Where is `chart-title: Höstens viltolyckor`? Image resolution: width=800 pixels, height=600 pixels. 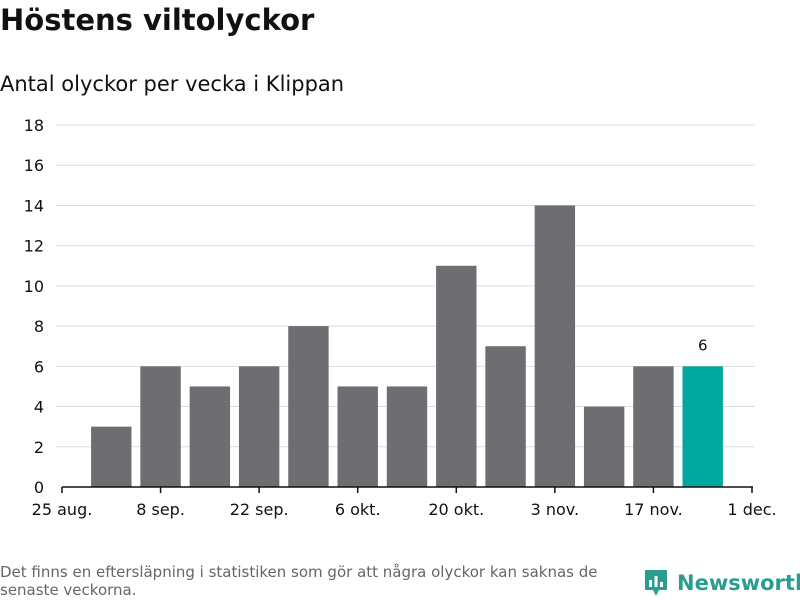
chart-title: Höstens viltolyckor is located at coordinates (157, 20).